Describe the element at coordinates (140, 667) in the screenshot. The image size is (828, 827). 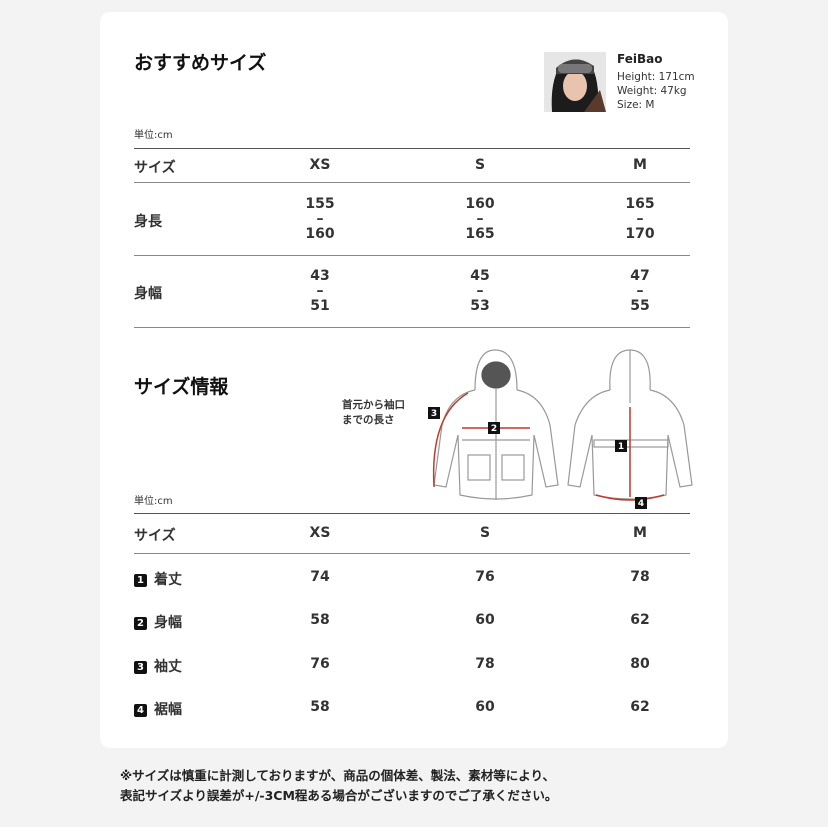
I see `number-badge: 3` at that location.